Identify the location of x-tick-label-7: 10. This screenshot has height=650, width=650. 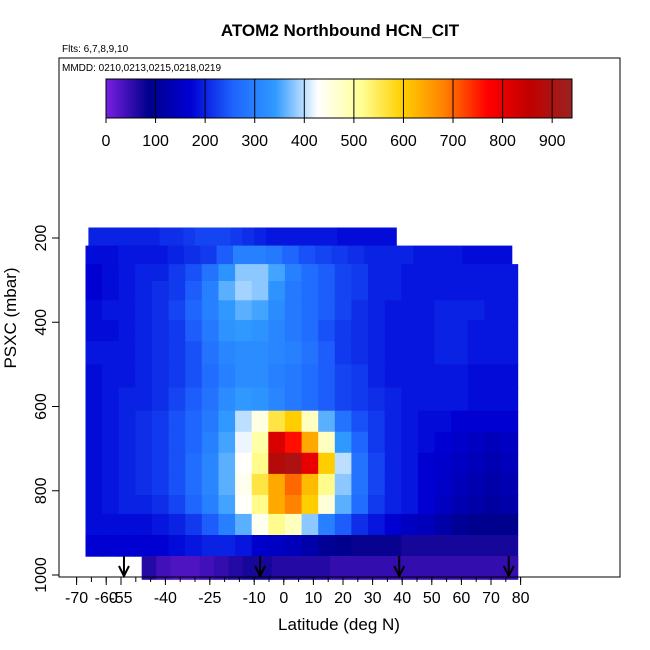
(314, 598).